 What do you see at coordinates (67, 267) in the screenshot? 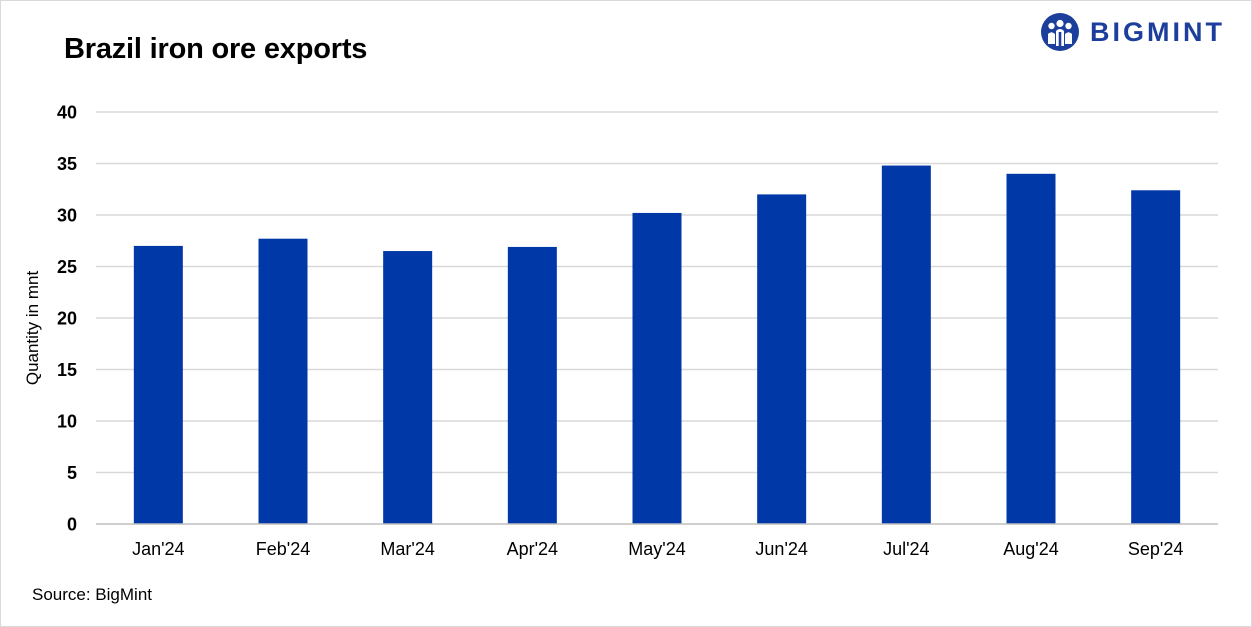
I see `y-tick-label: 25` at bounding box center [67, 267].